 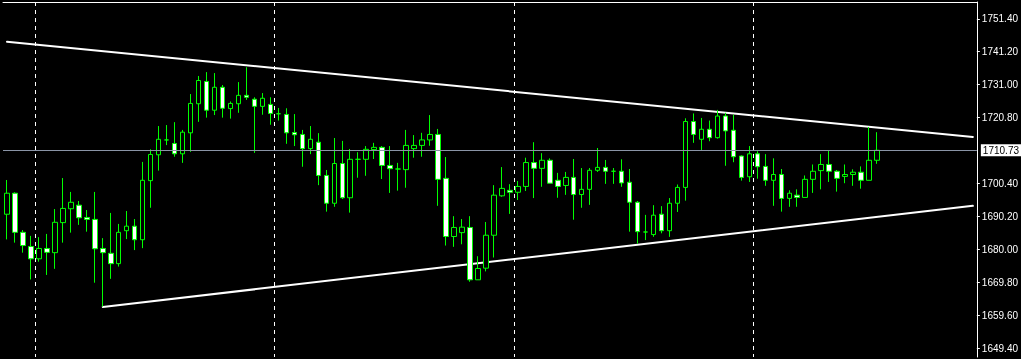 What do you see at coordinates (1001, 150) in the screenshot?
I see `ref-line-label: 1710.73` at bounding box center [1001, 150].